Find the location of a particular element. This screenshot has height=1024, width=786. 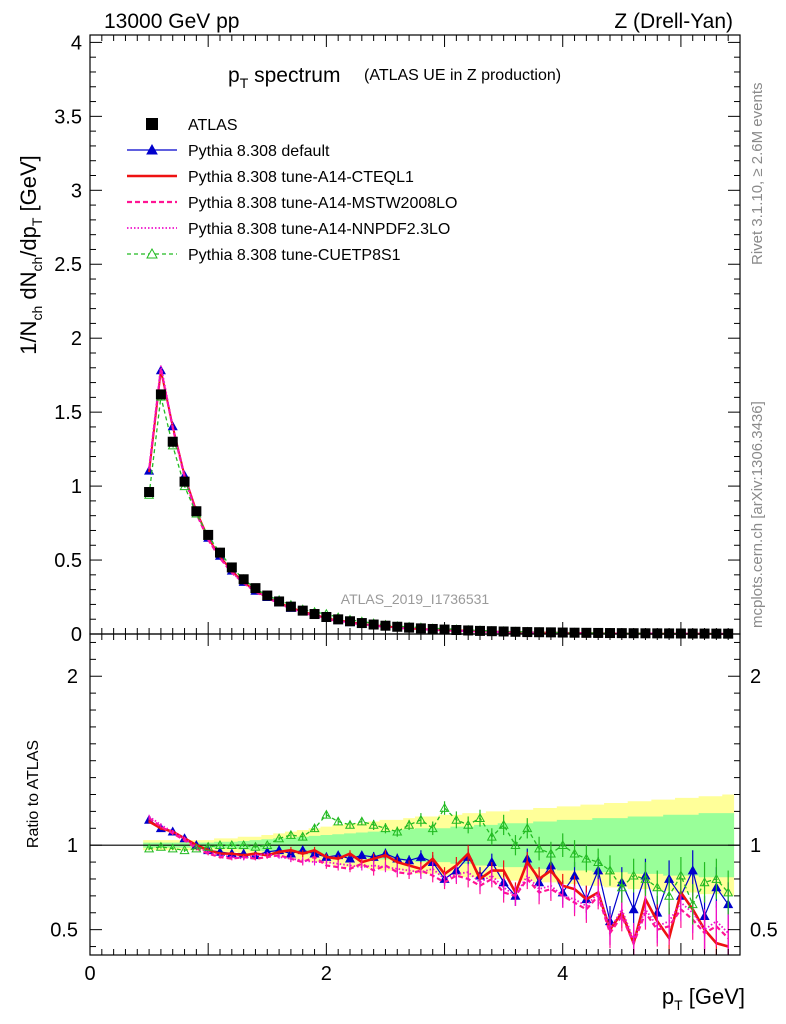

y-axis-label-ratio: Ratio to ATLAS is located at coordinates (33, 794).